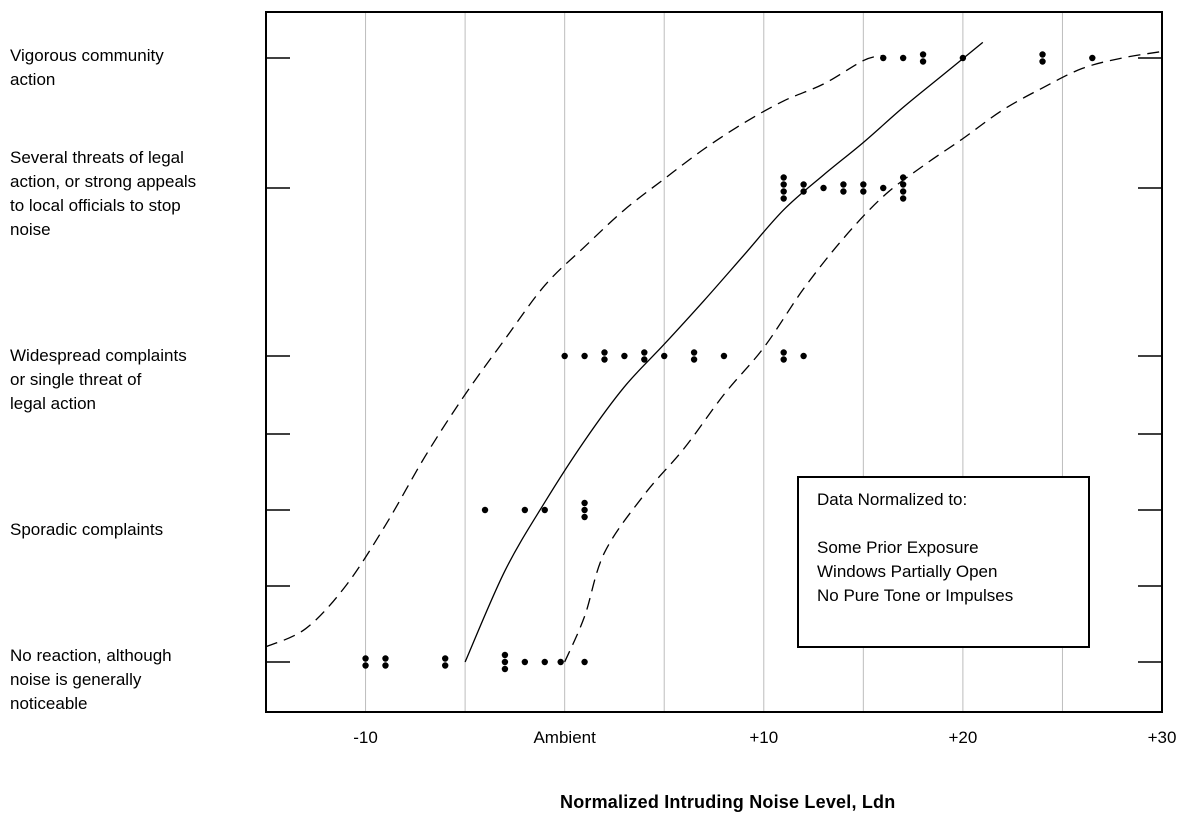 This screenshot has height=815, width=1183. Describe the element at coordinates (87, 529) in the screenshot. I see `y-category-label: Sporadic complaints` at that location.